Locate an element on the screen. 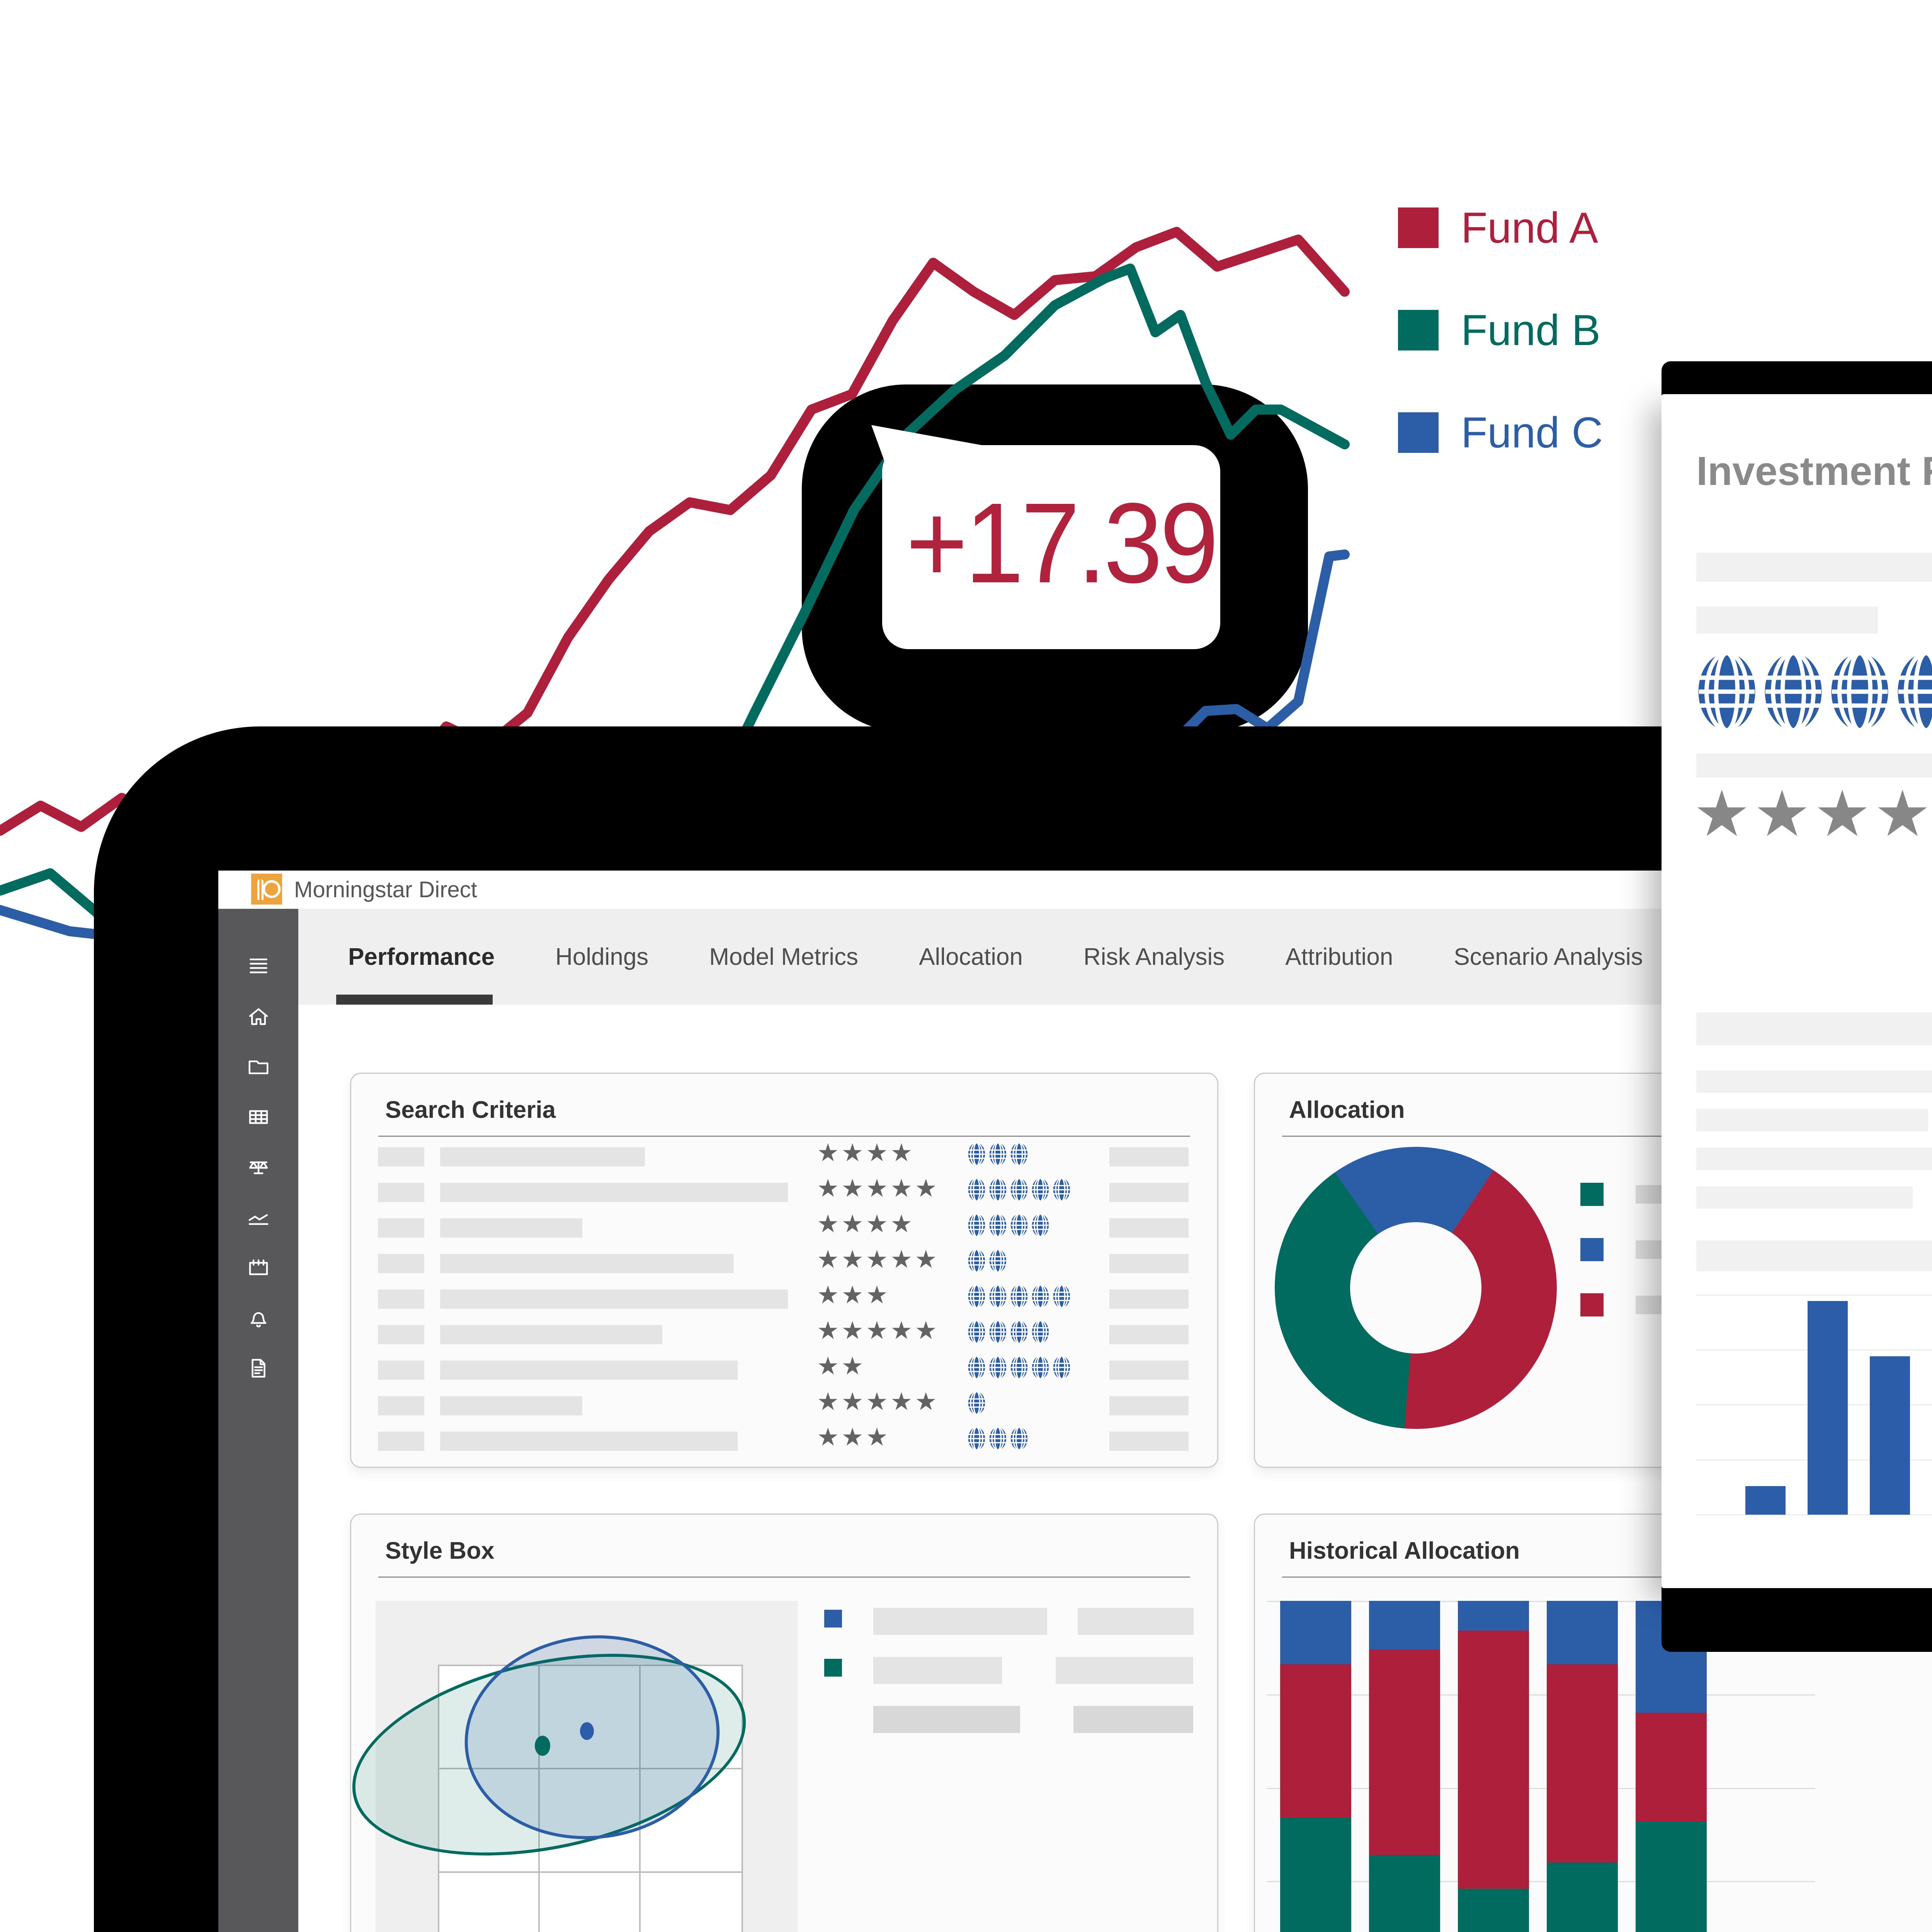 This screenshot has width=1932, height=1932. tab-holdings: Holdings is located at coordinates (602, 956).